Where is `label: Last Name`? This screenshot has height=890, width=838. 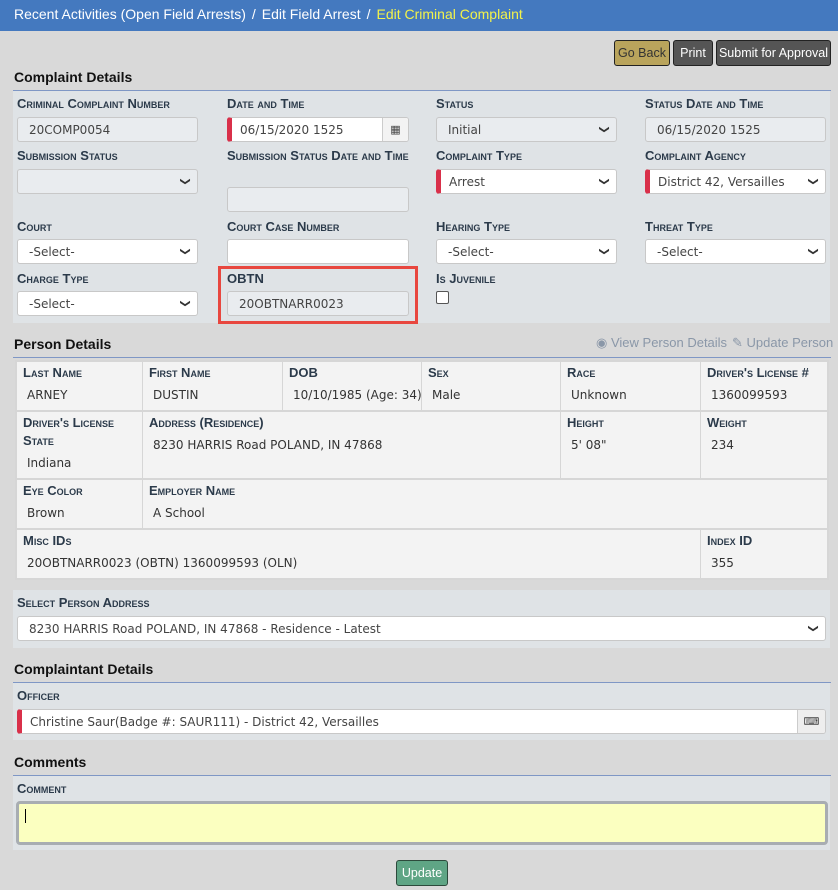 label: Last Name is located at coordinates (52, 372).